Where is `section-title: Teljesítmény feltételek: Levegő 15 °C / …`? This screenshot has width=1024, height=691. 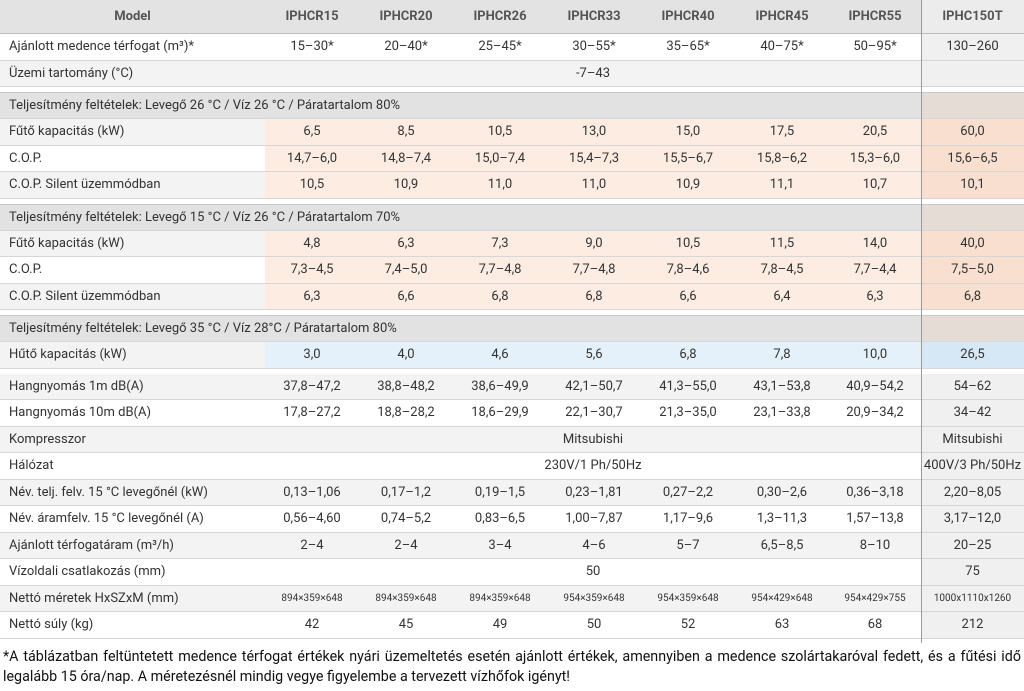 section-title: Teljesítmény feltételek: Levegő 15 °C / … is located at coordinates (460, 217).